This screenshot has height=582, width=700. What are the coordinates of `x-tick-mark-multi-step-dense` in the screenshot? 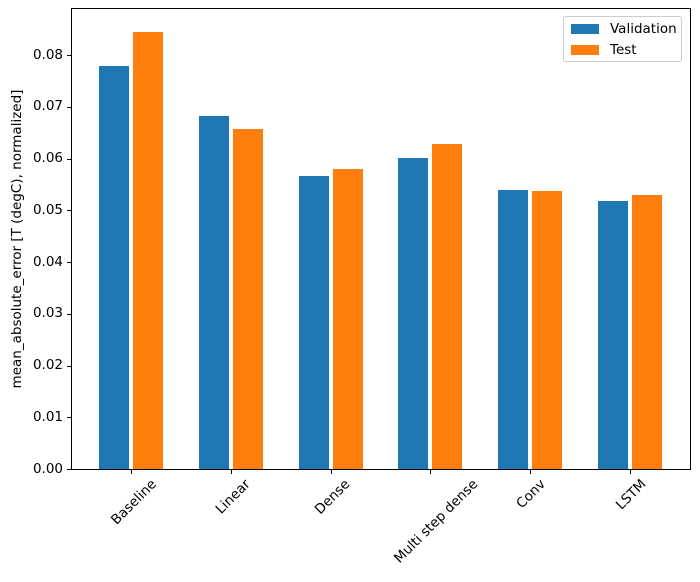 It's located at (431, 472).